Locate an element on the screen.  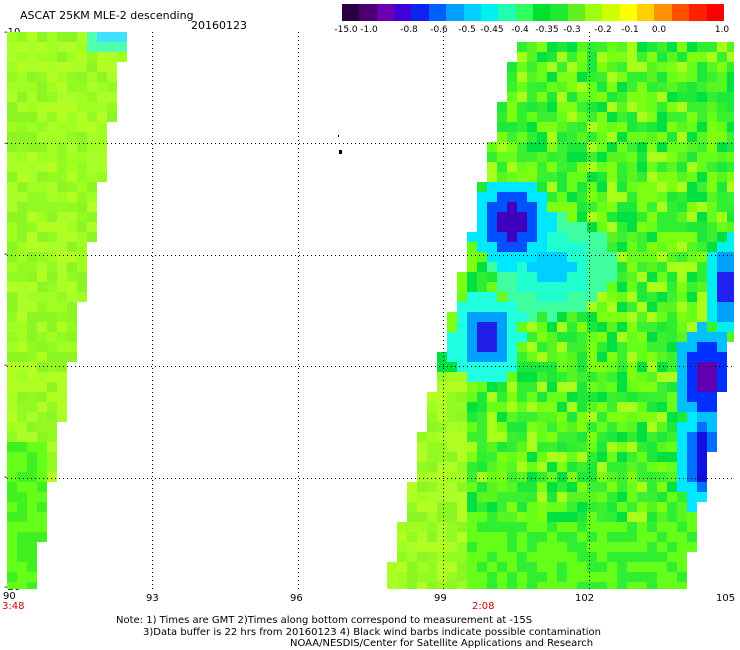
color-scale-swatch is located at coordinates (576, 12).